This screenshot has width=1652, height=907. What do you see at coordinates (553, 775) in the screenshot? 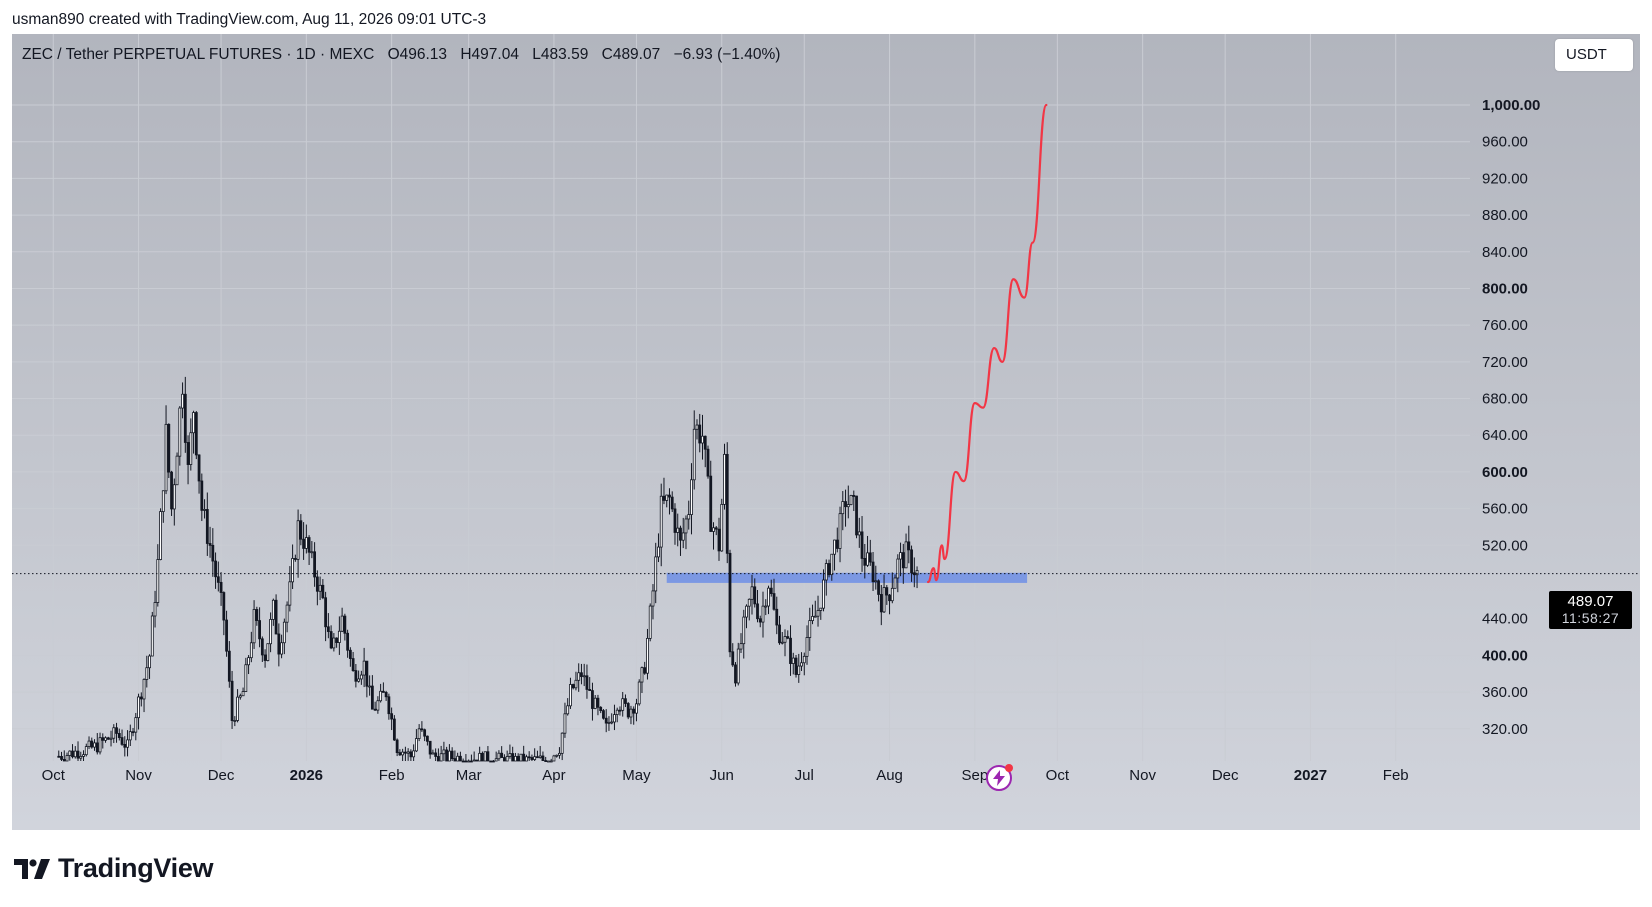
I see `x-axis-label: Apr` at bounding box center [553, 775].